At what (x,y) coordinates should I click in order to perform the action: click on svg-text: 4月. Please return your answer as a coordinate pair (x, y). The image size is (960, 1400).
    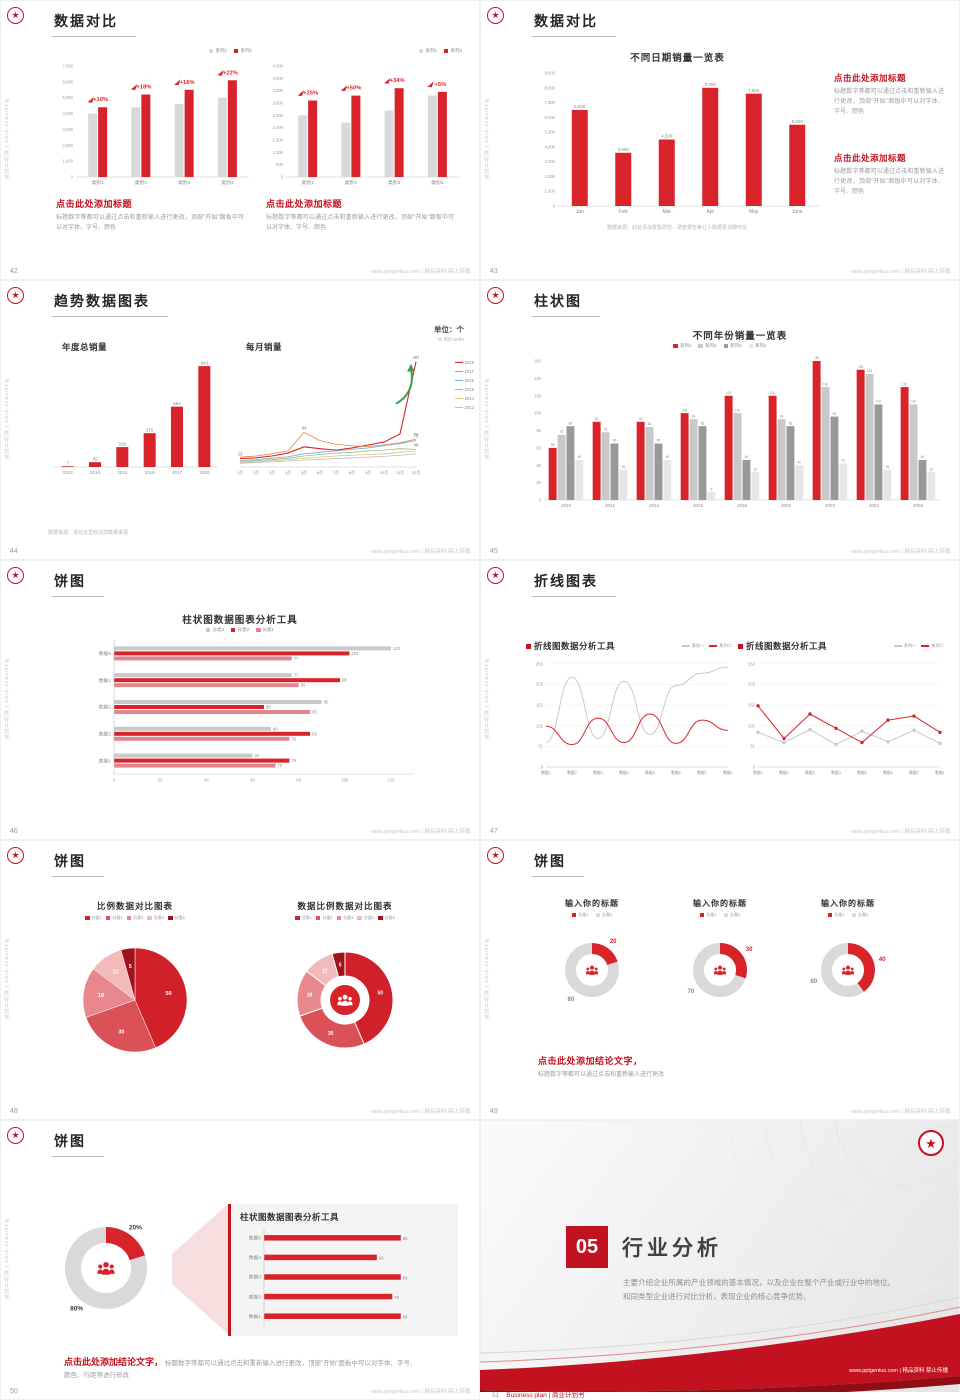
    Looking at the image, I should click on (288, 472).